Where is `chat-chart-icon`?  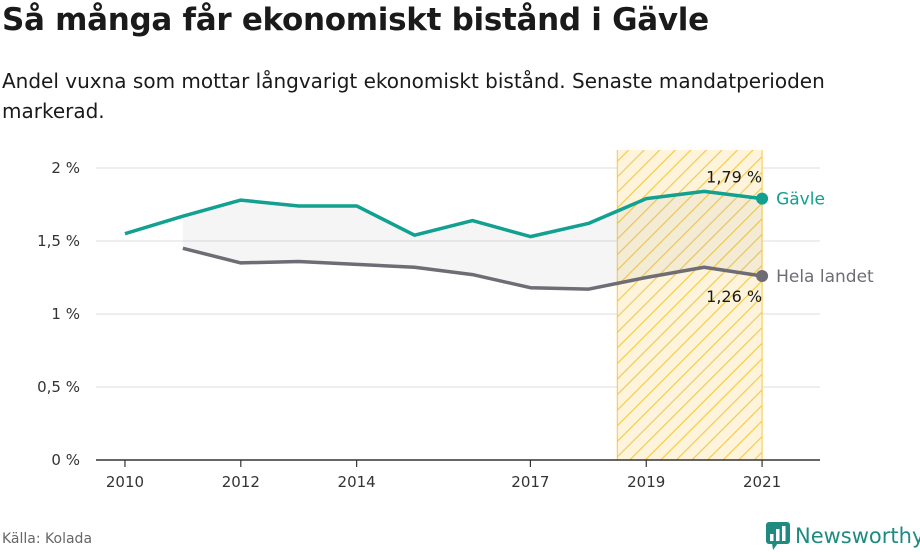
chat-chart-icon is located at coordinates (778, 536).